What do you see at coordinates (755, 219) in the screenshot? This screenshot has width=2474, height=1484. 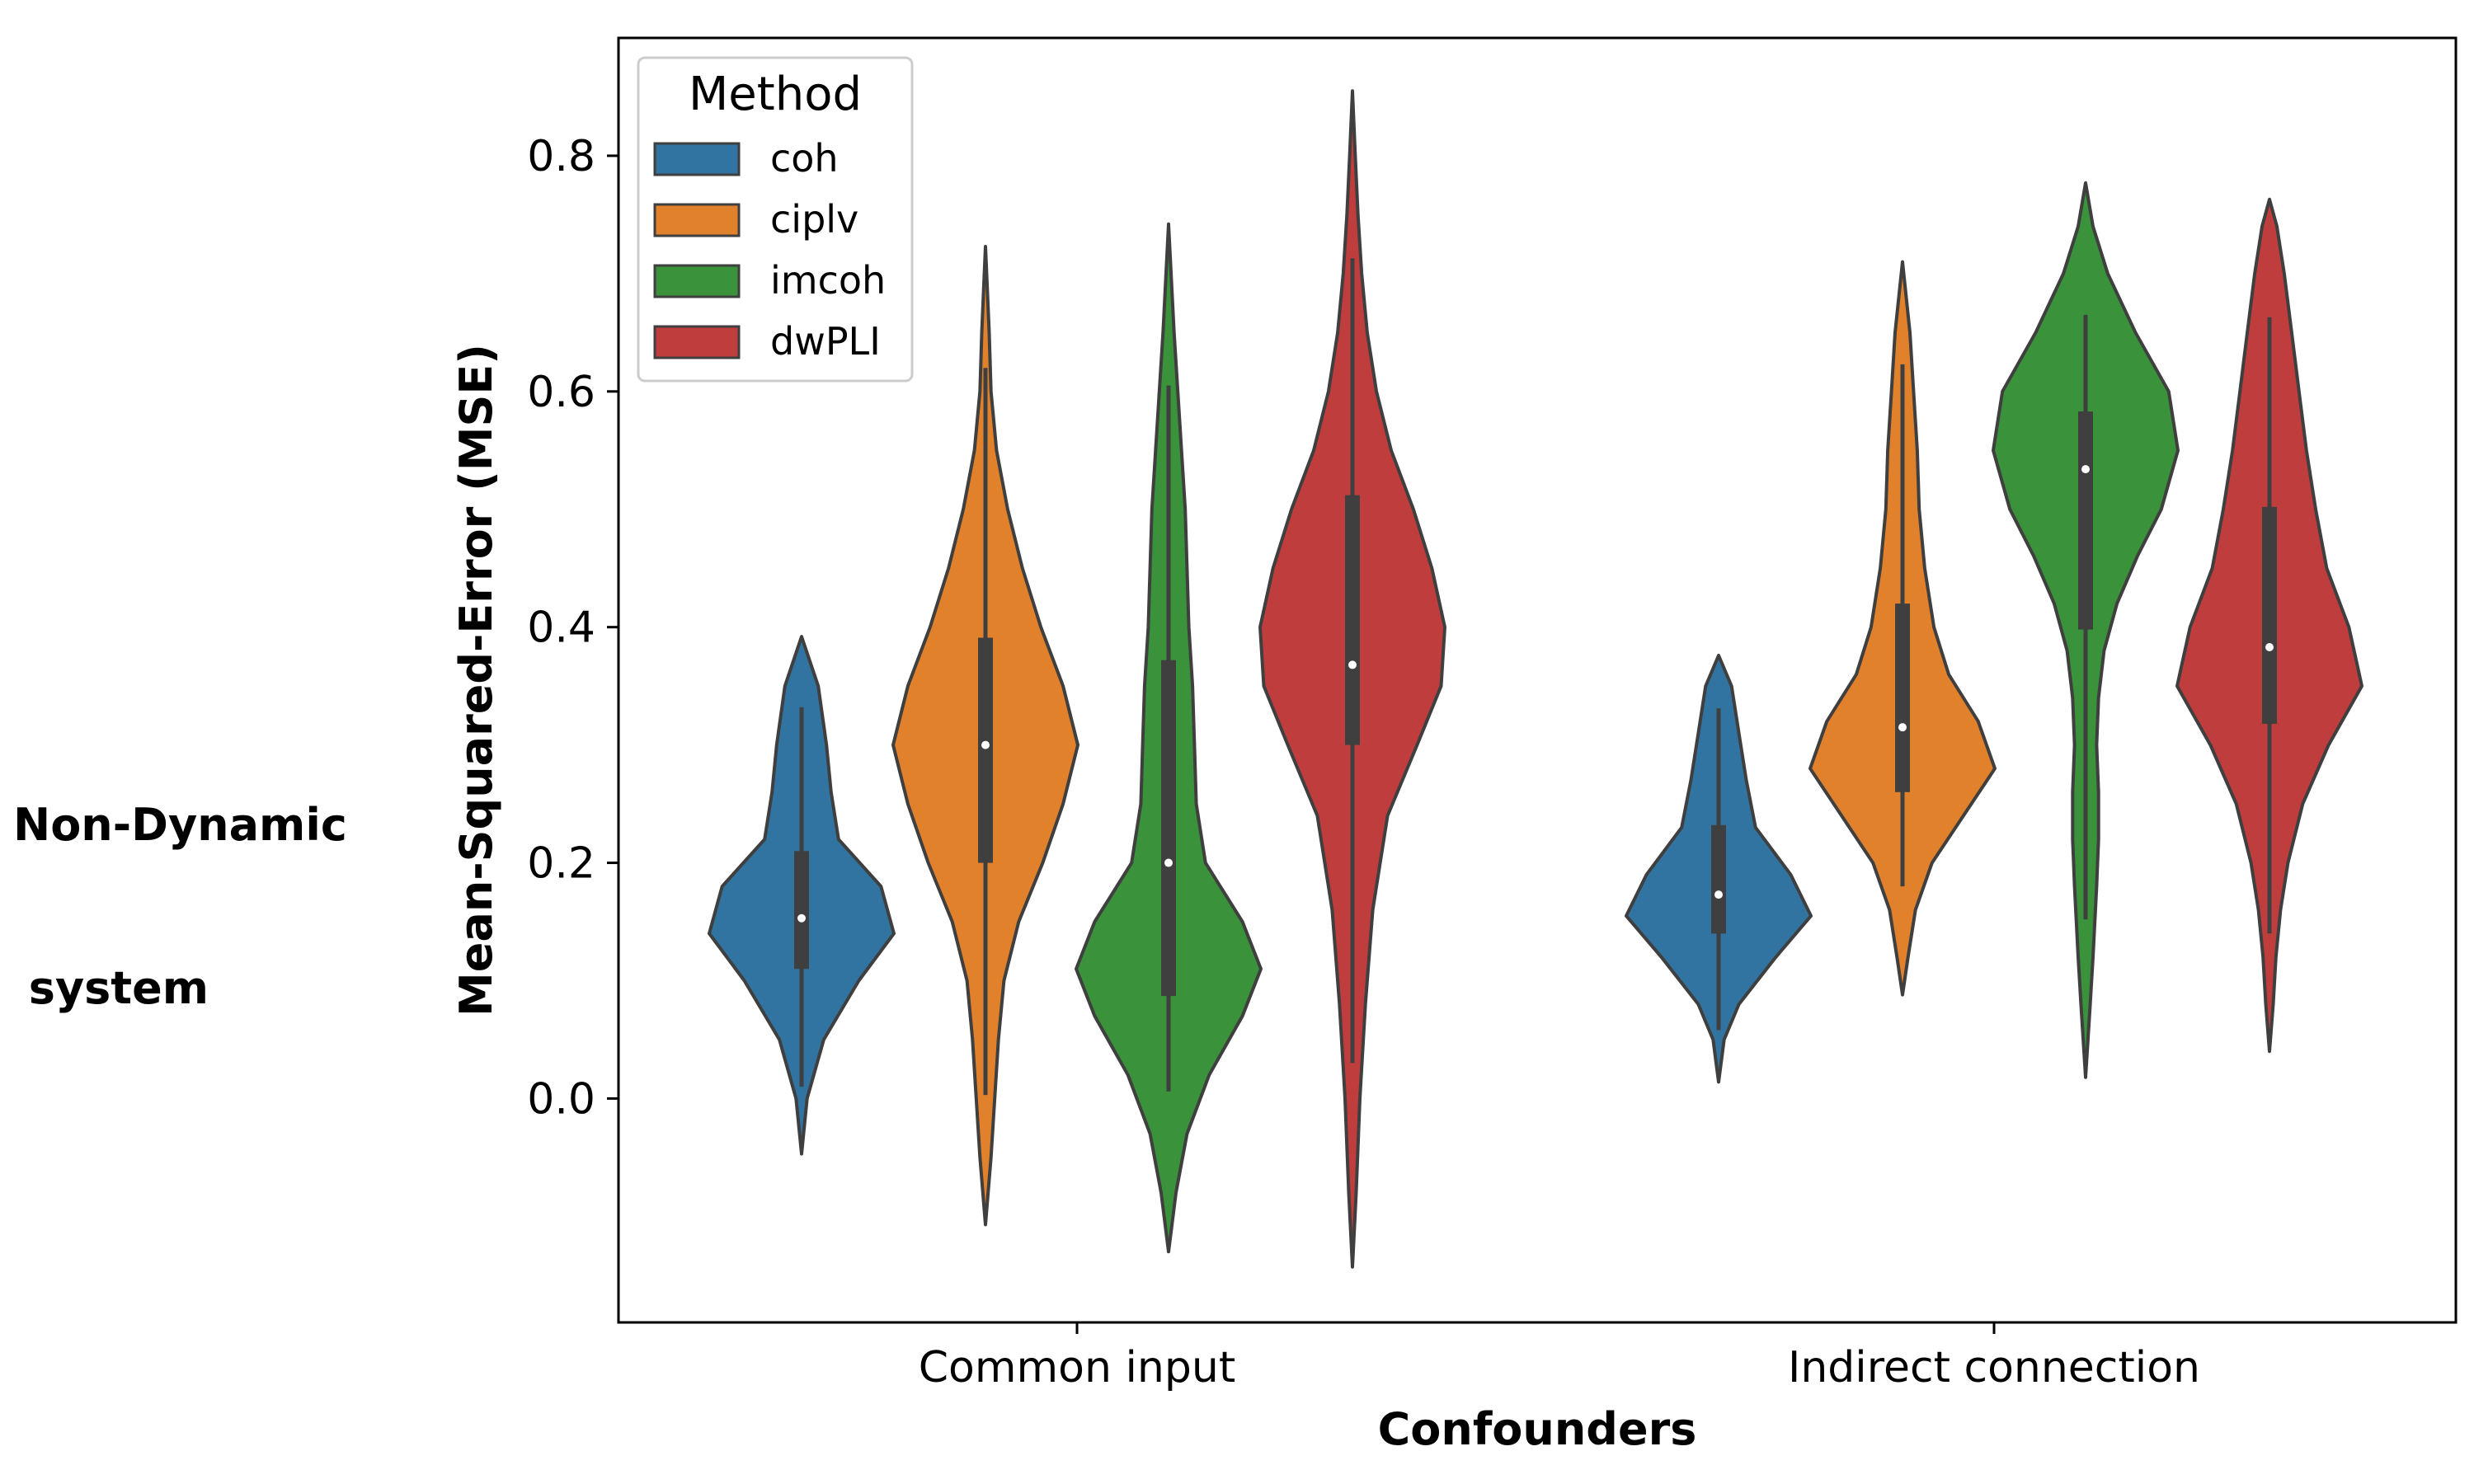 I see `legend-entry-ciplv: ciplv` at bounding box center [755, 219].